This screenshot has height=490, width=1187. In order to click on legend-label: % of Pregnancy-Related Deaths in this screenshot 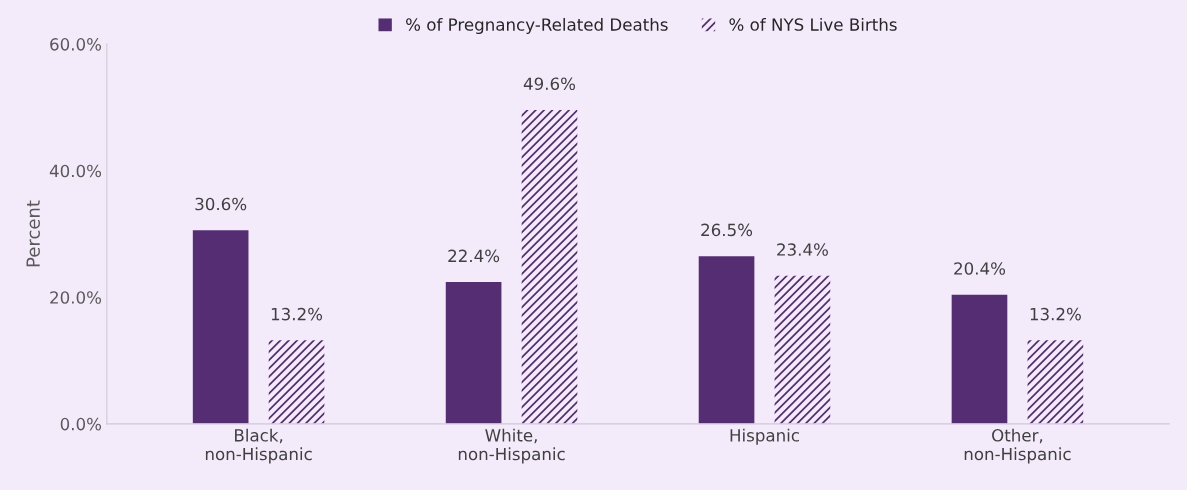, I will do `click(537, 26)`.